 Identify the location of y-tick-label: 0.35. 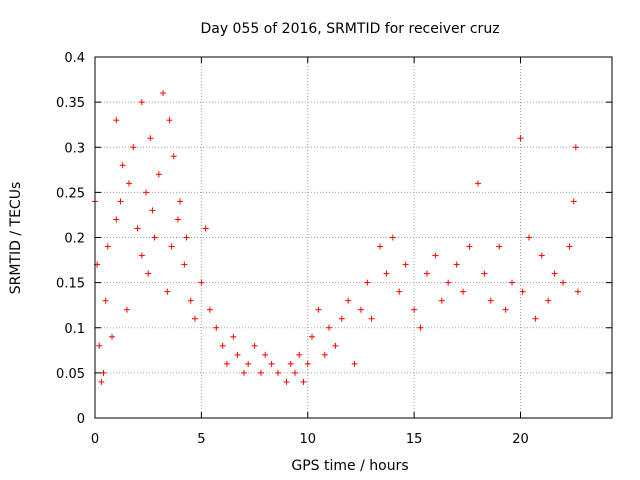
(70, 103).